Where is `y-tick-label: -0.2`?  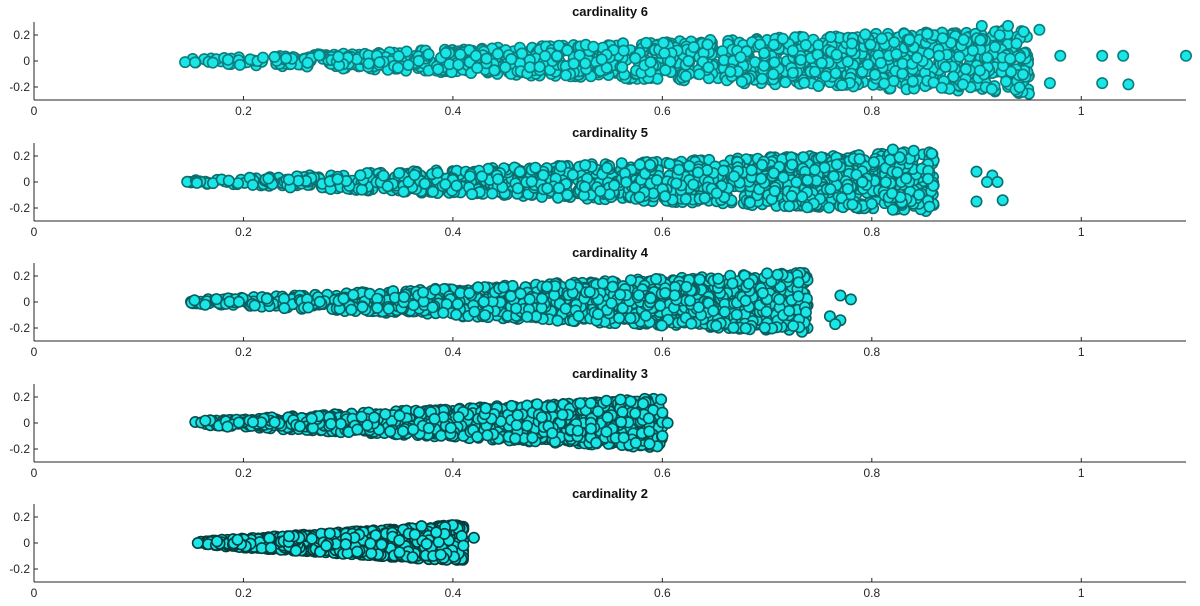
y-tick-label: -0.2 is located at coordinates (19, 208).